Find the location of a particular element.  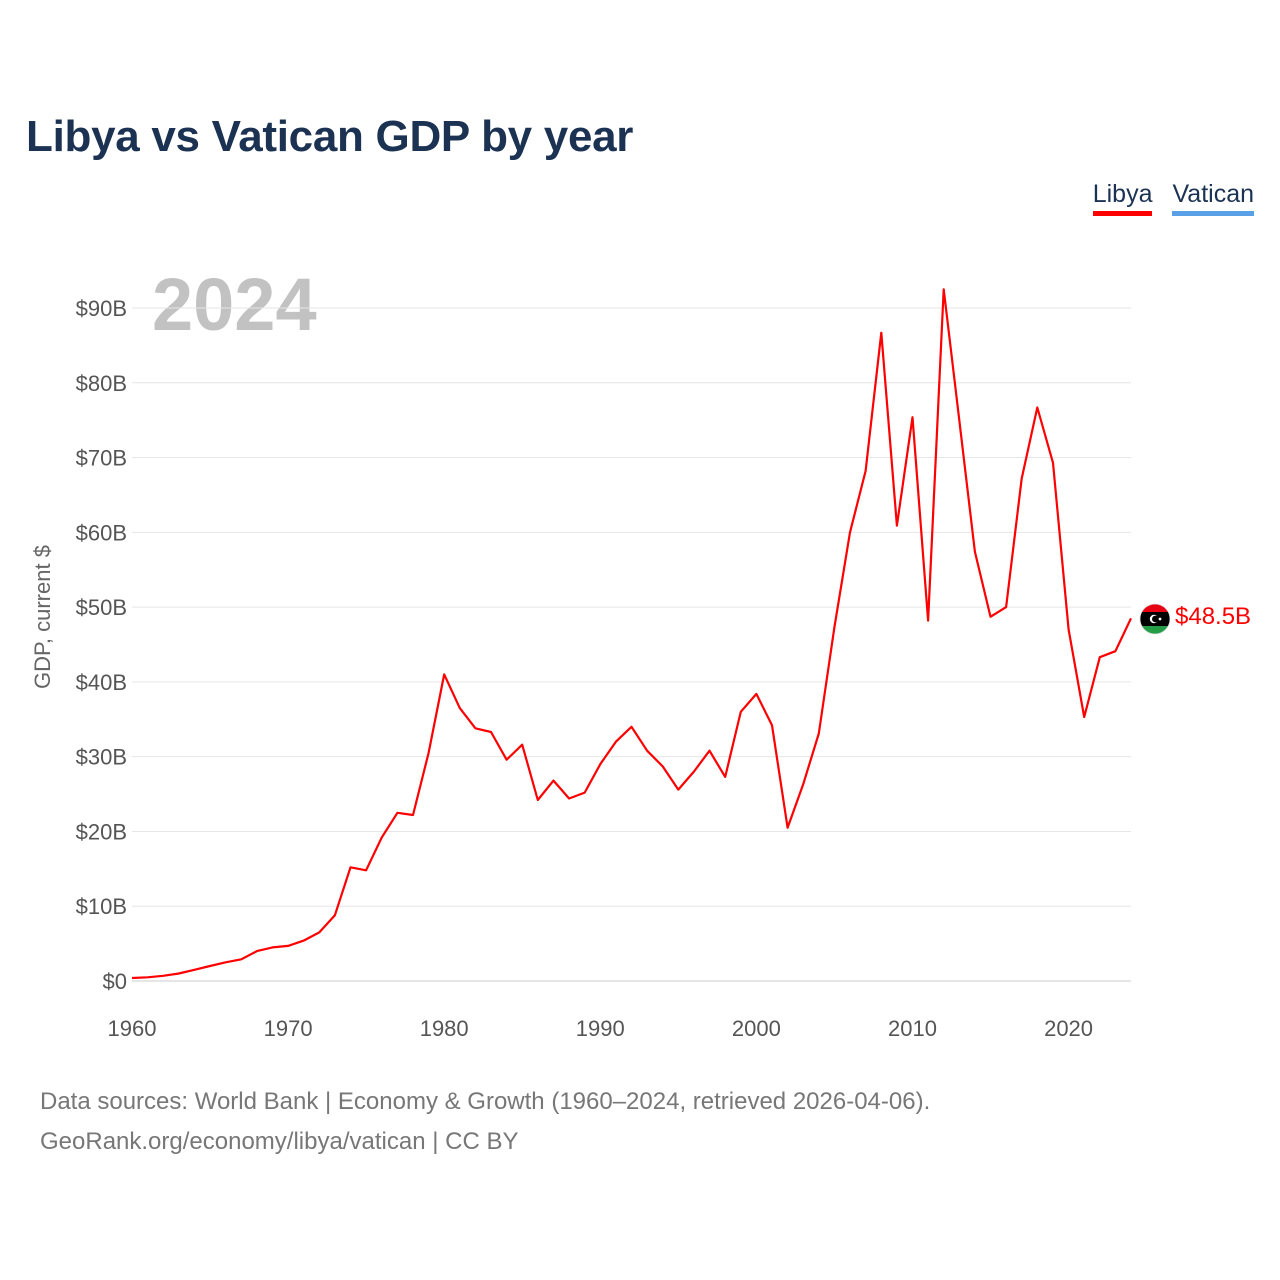

y-tick-label: $50B is located at coordinates (101, 607).